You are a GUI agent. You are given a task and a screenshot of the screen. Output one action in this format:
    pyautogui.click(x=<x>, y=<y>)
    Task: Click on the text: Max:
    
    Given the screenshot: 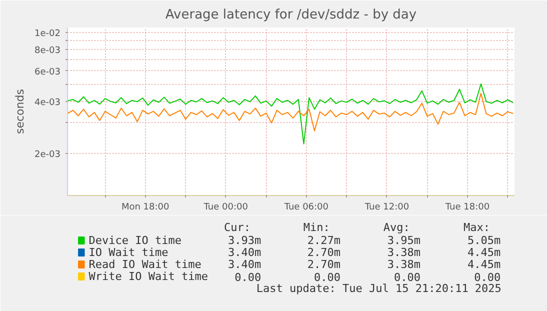 What is the action you would take?
    pyautogui.click(x=476, y=227)
    